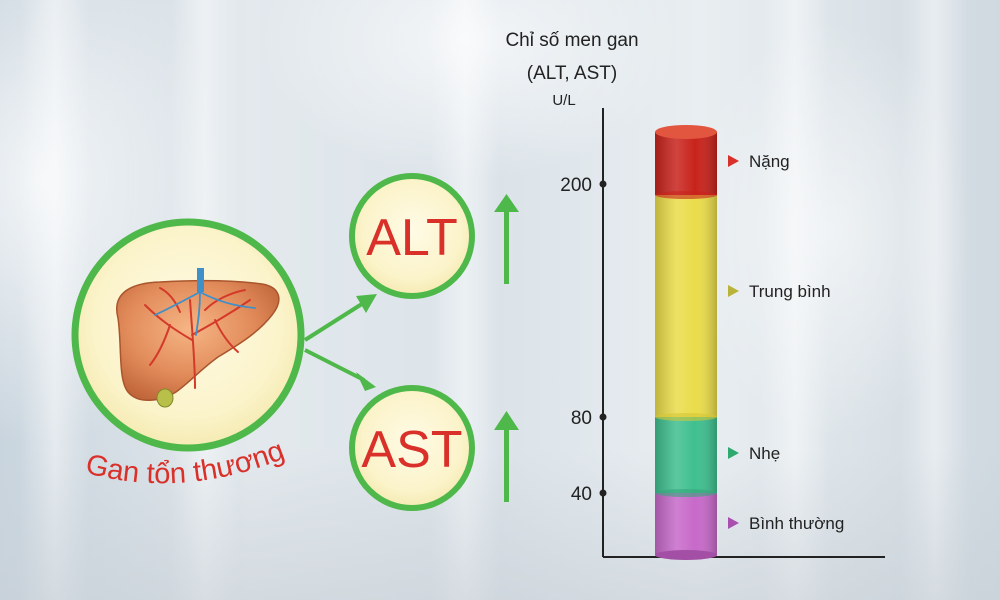  I want to click on alt-circle: ALT, so click(412, 236).